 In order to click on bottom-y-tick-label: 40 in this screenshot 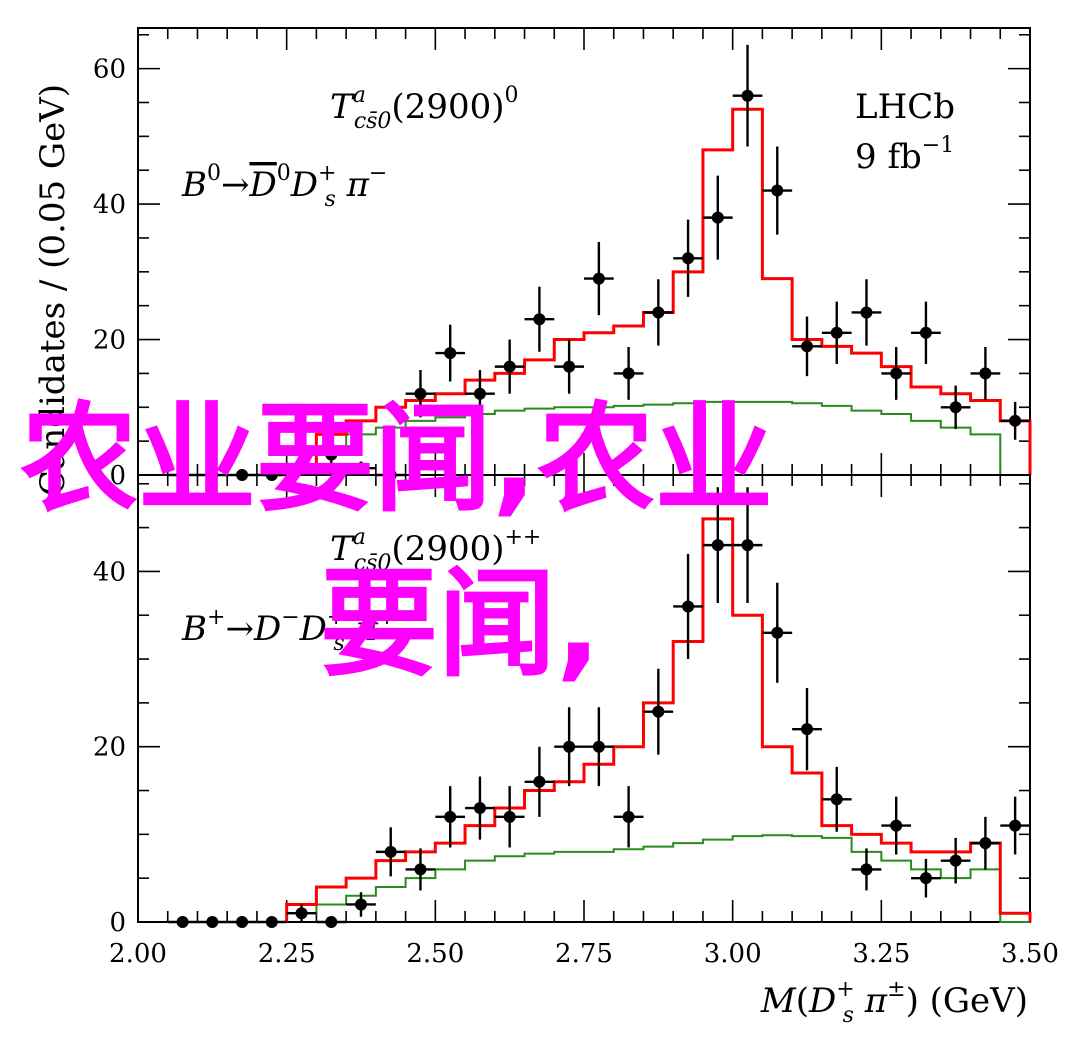, I will do `click(109, 572)`.